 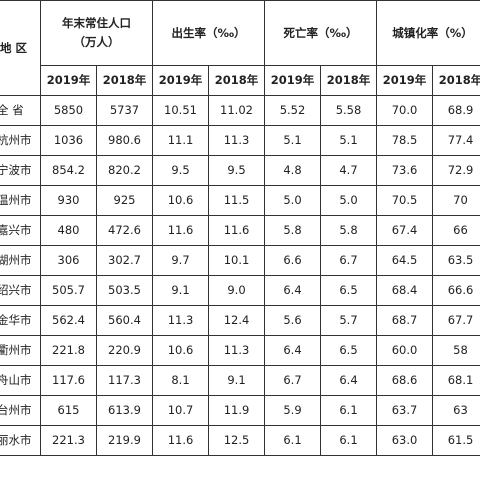 What do you see at coordinates (180, 260) in the screenshot?
I see `birth-rate-2019-cell: 9.7` at bounding box center [180, 260].